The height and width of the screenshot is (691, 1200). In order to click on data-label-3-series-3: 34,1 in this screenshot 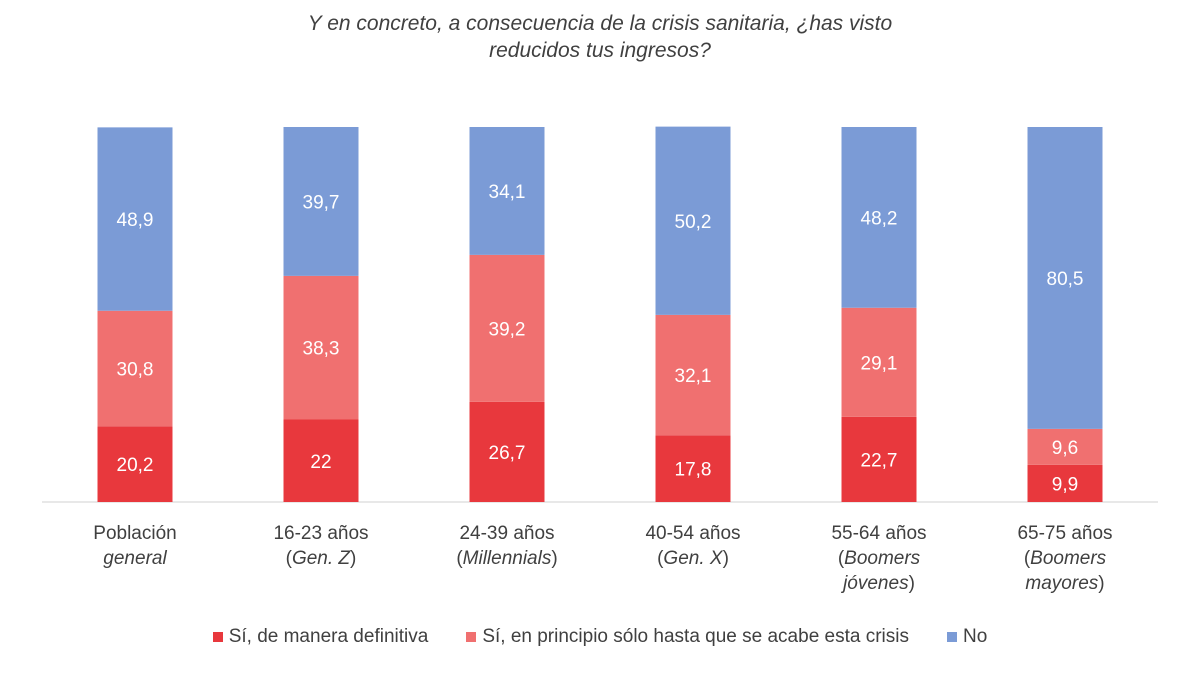, I will do `click(507, 192)`.